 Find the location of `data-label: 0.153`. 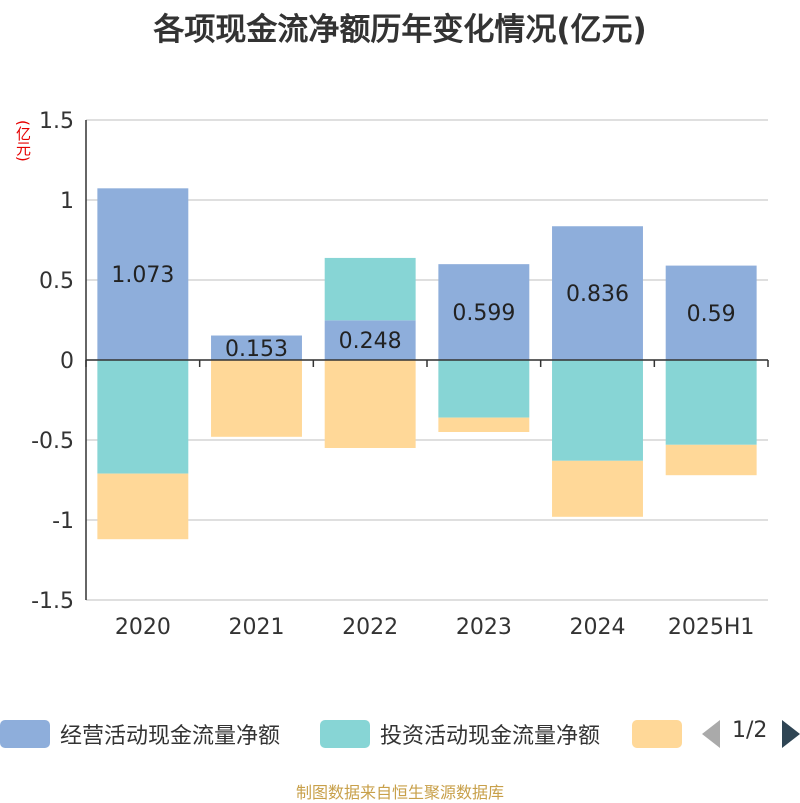

data-label: 0.153 is located at coordinates (256, 349).